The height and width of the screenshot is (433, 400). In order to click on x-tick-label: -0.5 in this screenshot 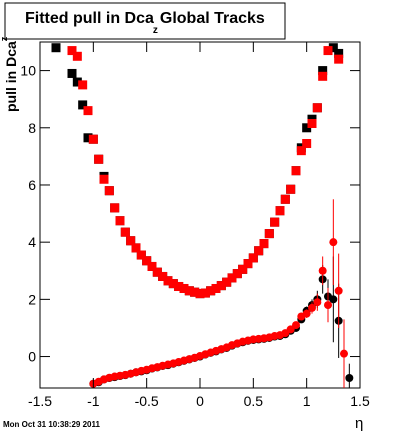, I will do `click(147, 401)`.